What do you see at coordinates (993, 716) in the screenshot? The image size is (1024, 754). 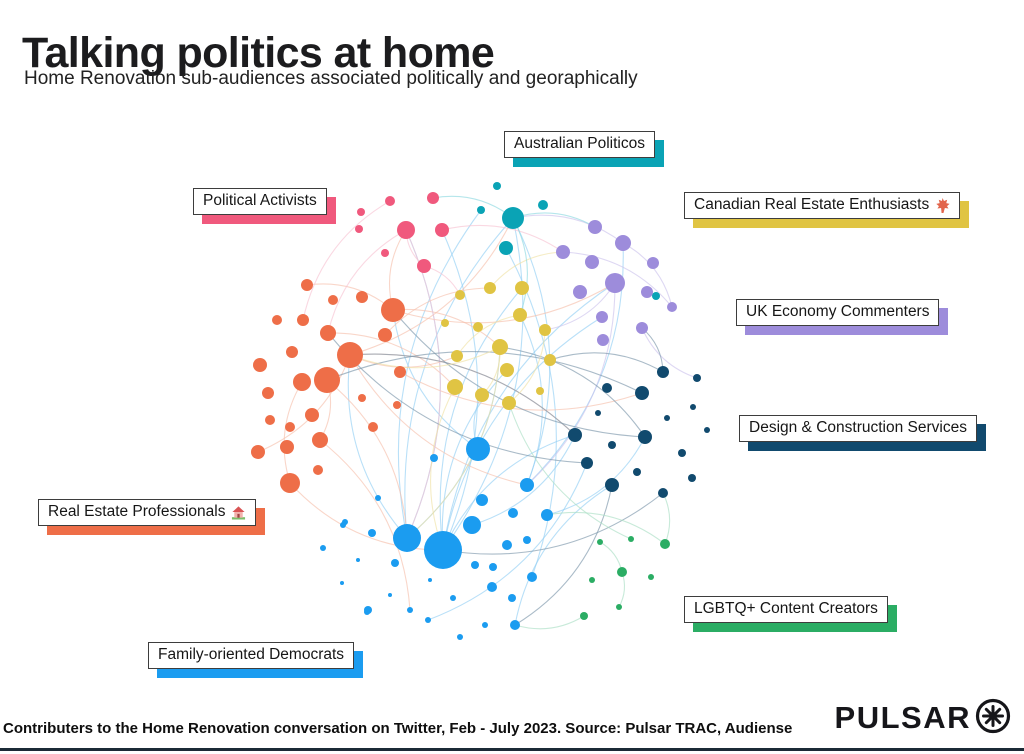 I see `pulsar-asterisk-icon` at bounding box center [993, 716].